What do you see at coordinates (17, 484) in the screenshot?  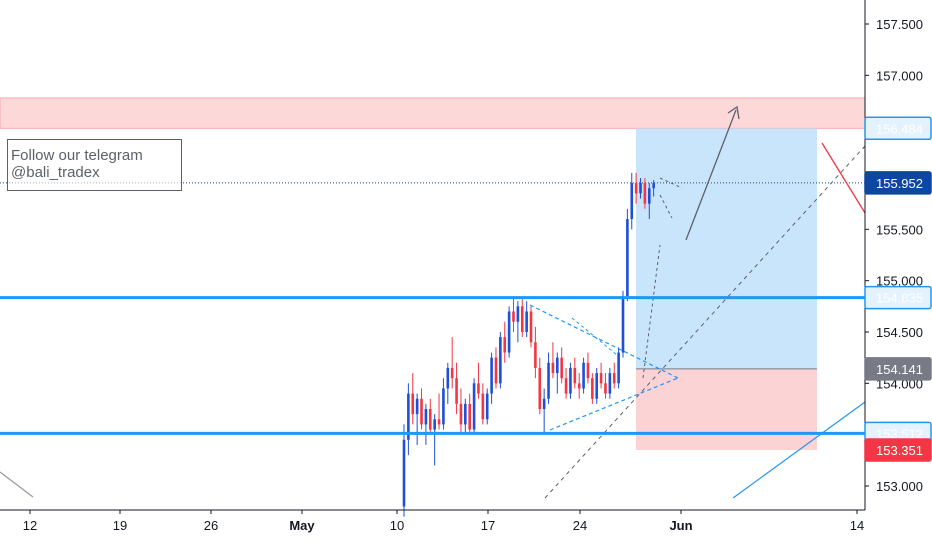 I see `gray-trendline` at bounding box center [17, 484].